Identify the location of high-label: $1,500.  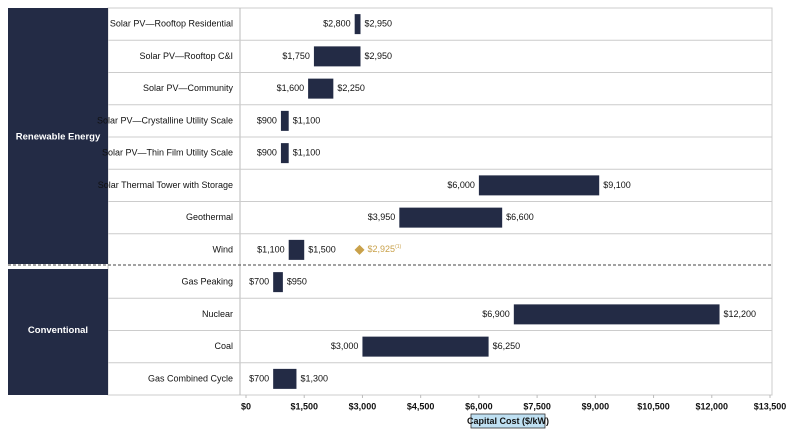
(322, 249).